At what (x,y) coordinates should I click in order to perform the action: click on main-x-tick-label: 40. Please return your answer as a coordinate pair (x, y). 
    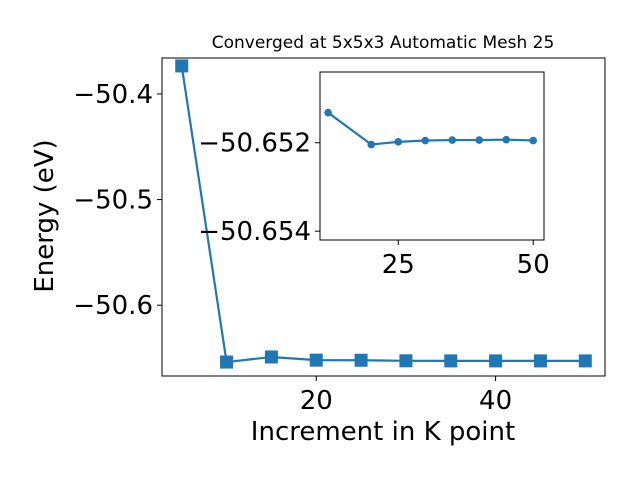
    Looking at the image, I should click on (495, 401).